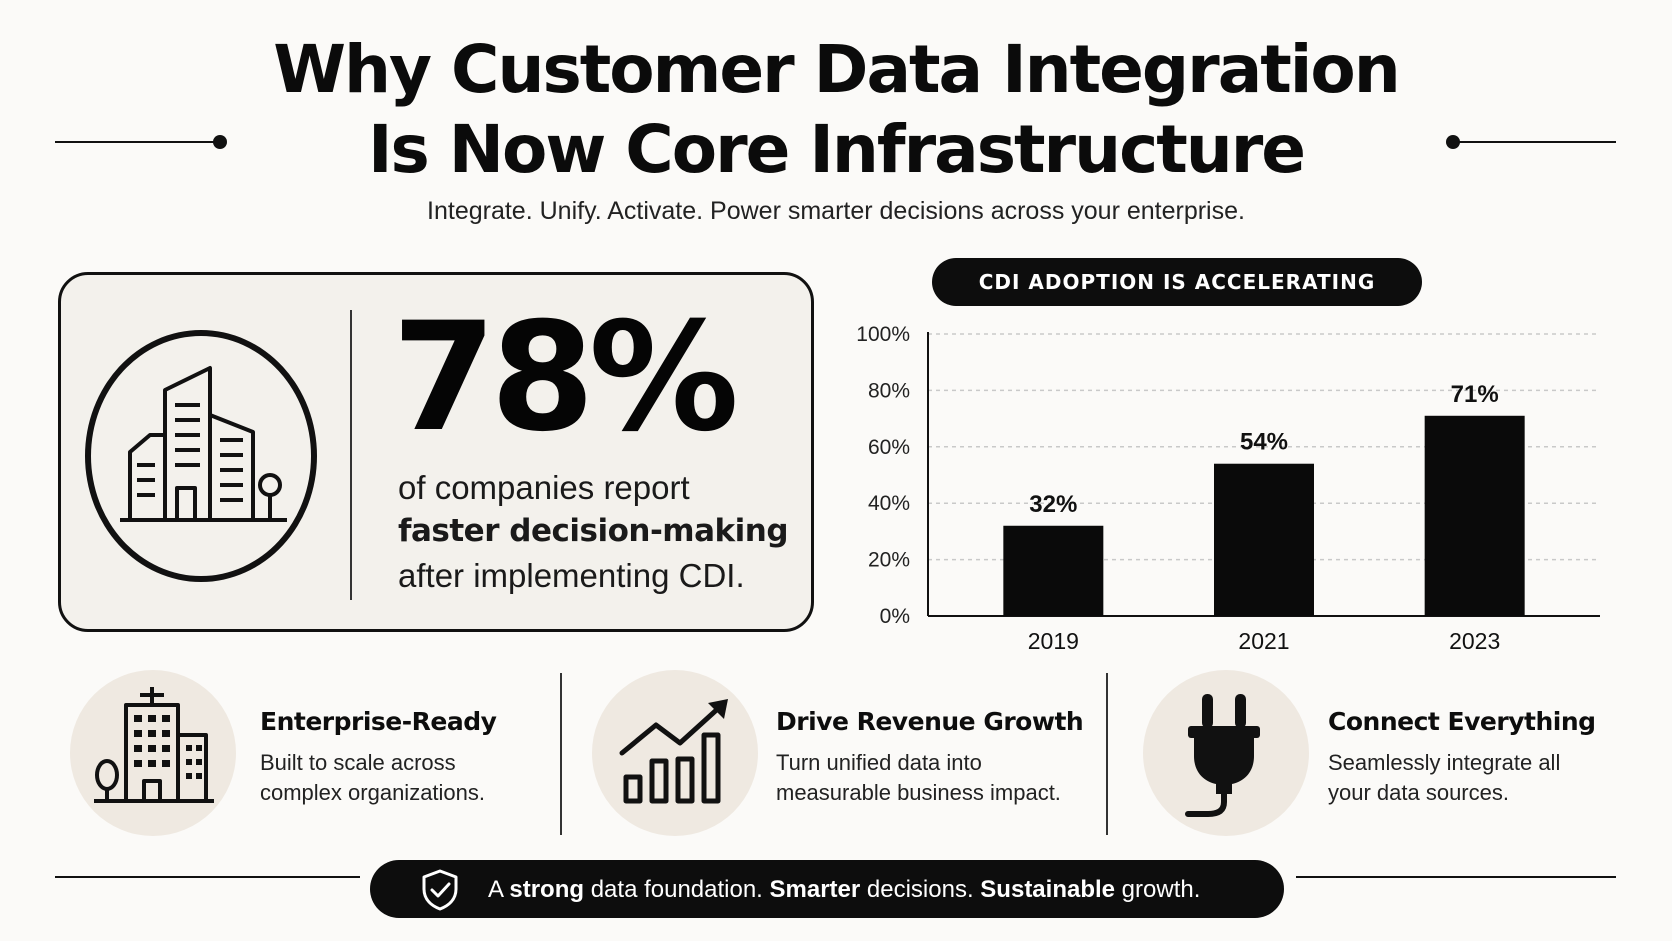 This screenshot has width=1672, height=941. What do you see at coordinates (1444, 762) in the screenshot?
I see `feature-3-desc-1: Seamlessly integrate all` at bounding box center [1444, 762].